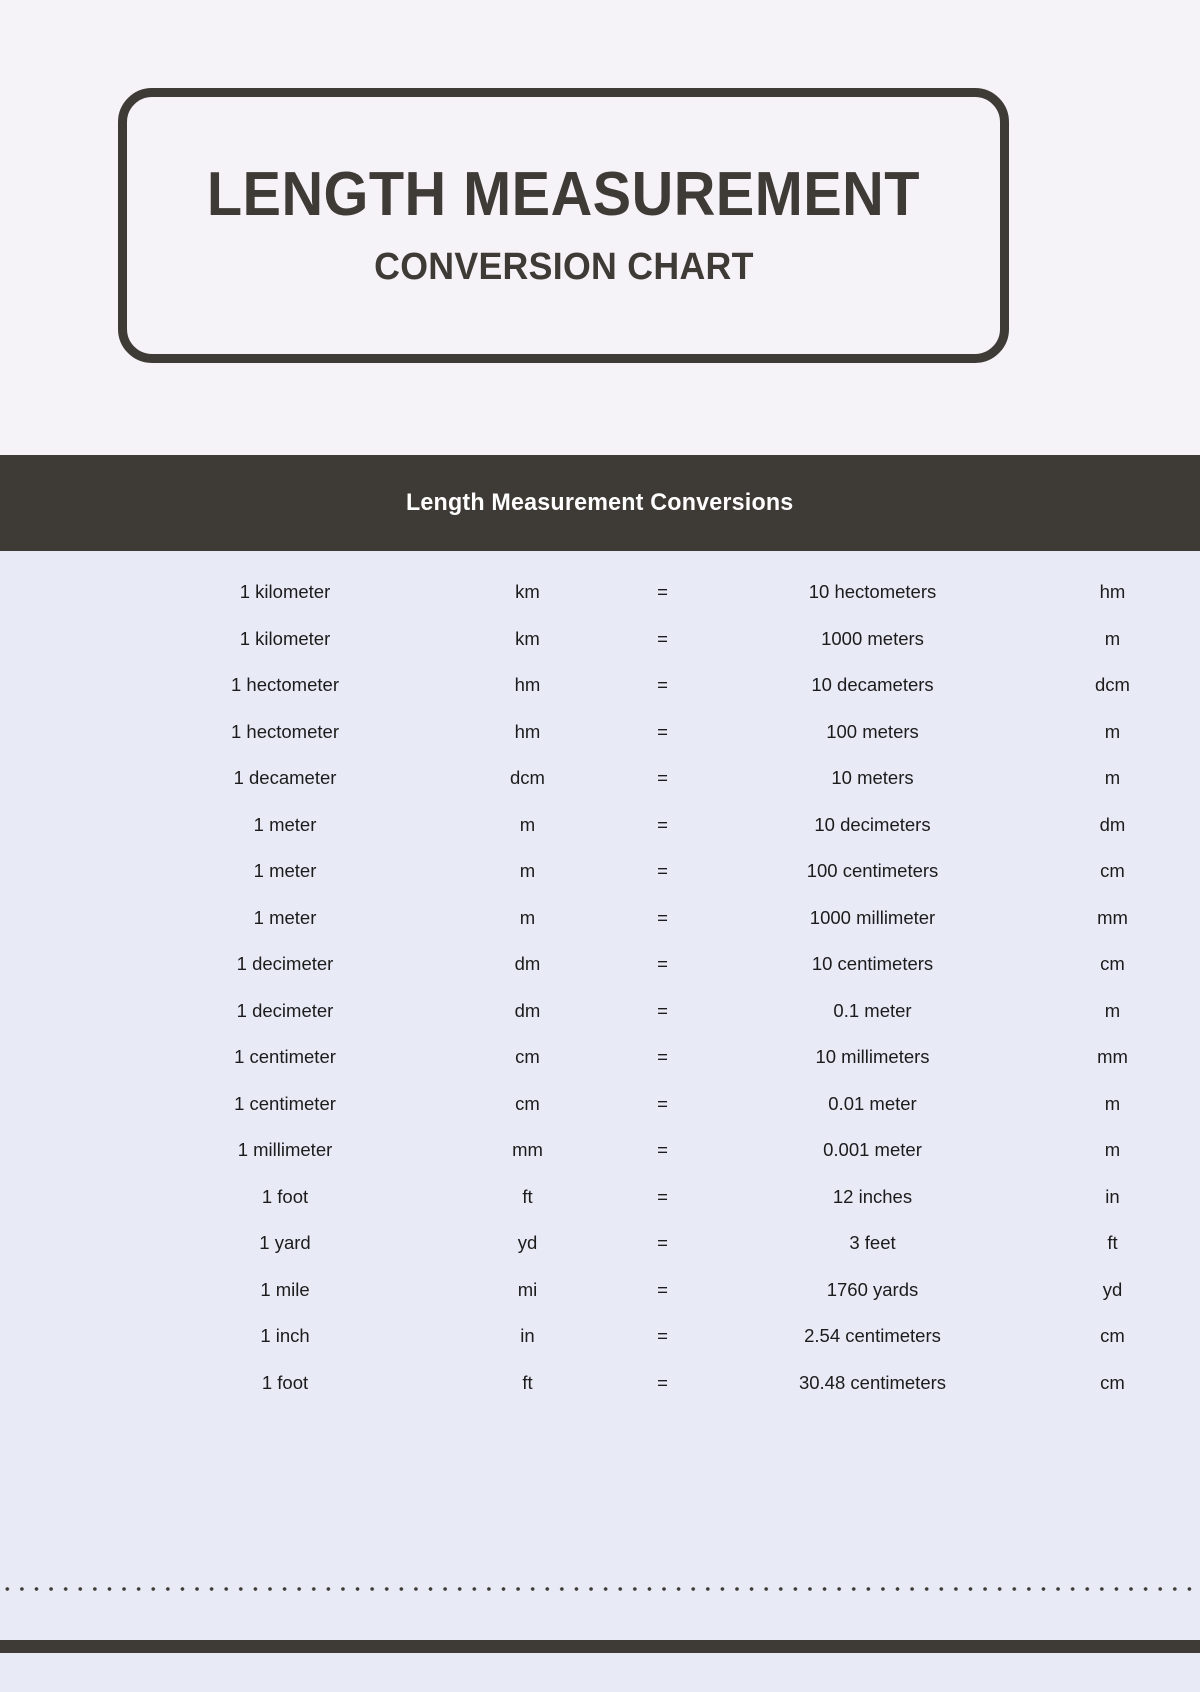 Image resolution: width=1200 pixels, height=1692 pixels. Describe the element at coordinates (527, 1150) in the screenshot. I see `cell-from-abbr: mm` at that location.